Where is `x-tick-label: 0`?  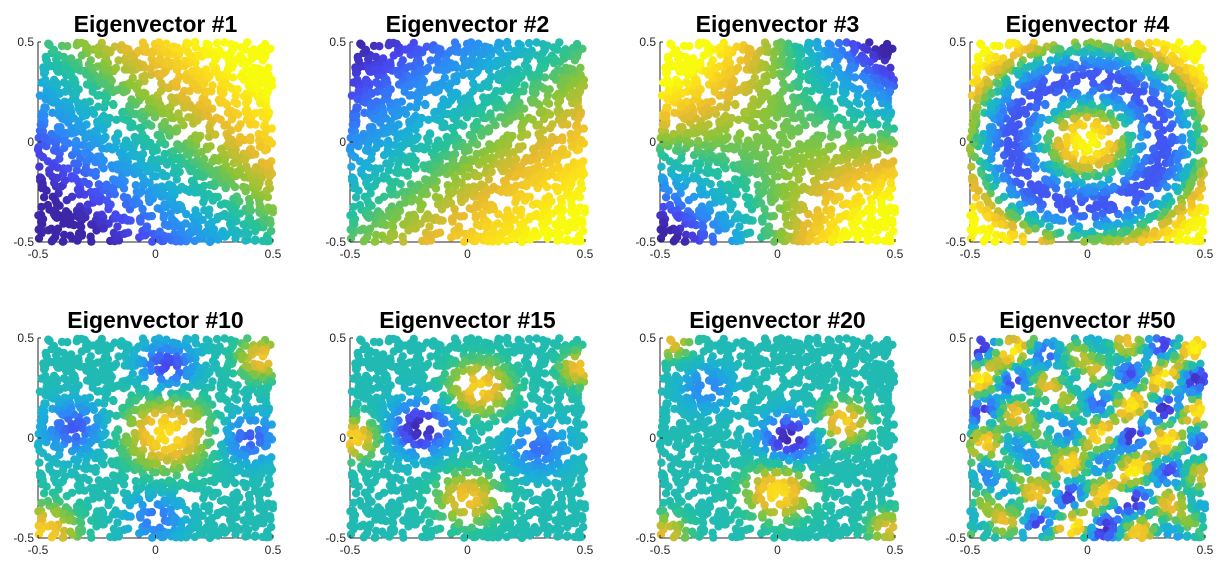
x-tick-label: 0 is located at coordinates (467, 254).